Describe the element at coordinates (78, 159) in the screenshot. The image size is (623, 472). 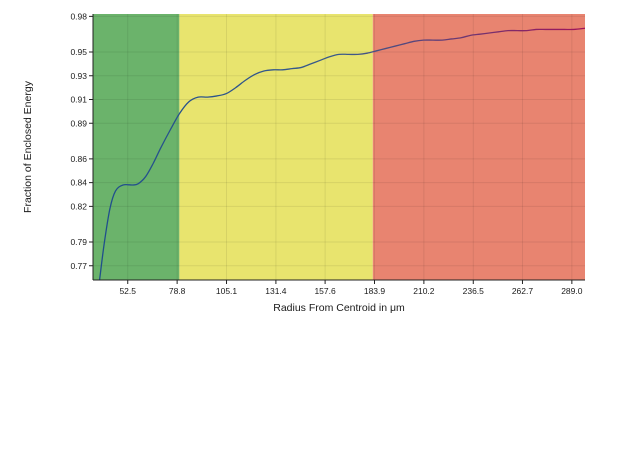
I see `y-tick-label-4: 0.86` at that location.